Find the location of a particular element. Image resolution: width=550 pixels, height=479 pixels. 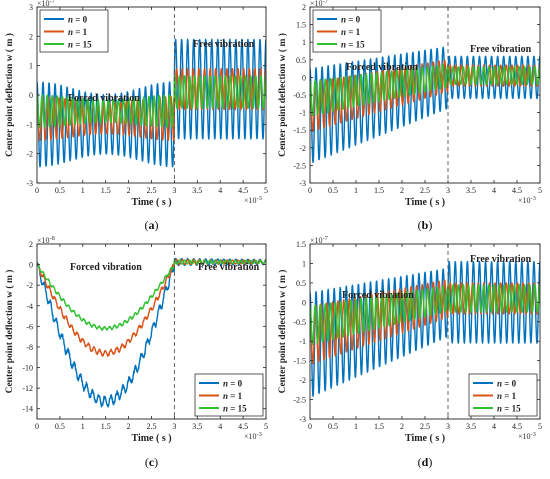

panel-label: (d) is located at coordinates (425, 462).